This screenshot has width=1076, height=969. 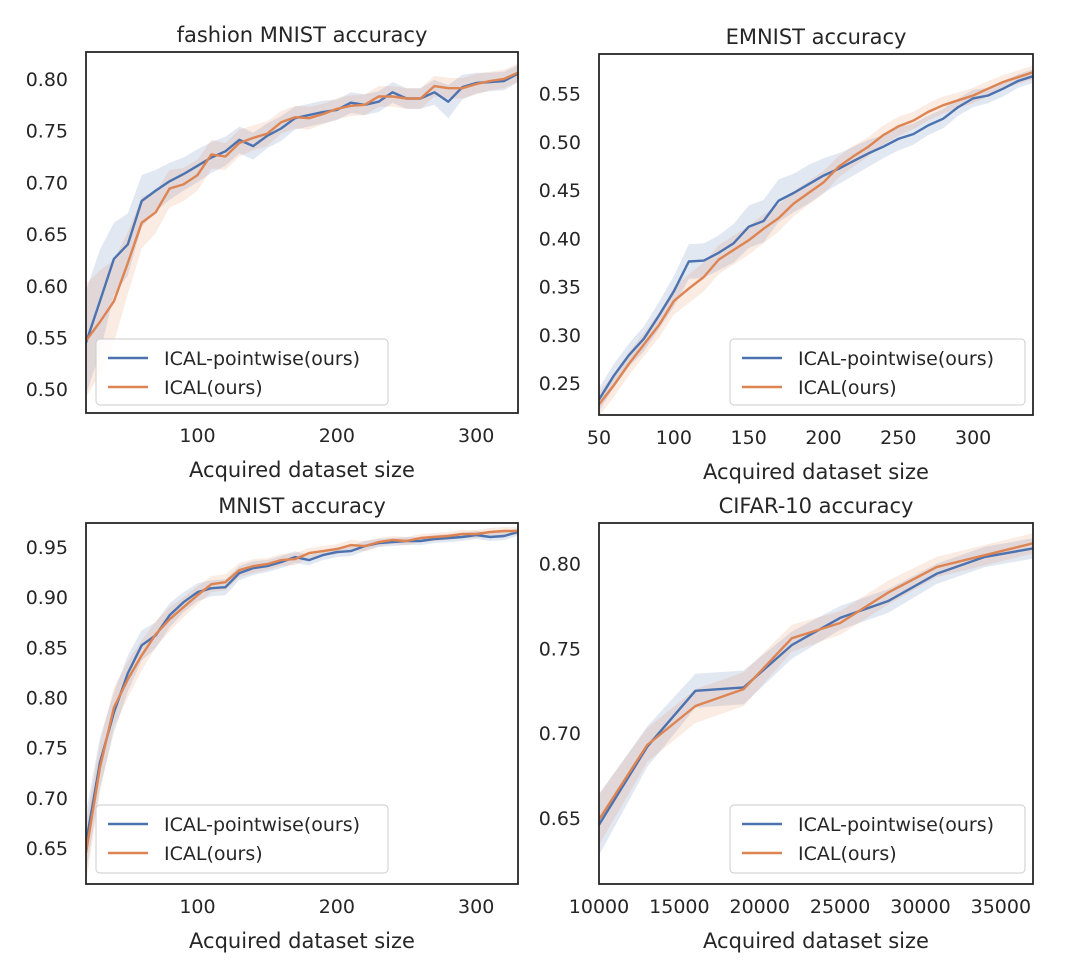 What do you see at coordinates (749, 438) in the screenshot?
I see `x-tick-label: 150` at bounding box center [749, 438].